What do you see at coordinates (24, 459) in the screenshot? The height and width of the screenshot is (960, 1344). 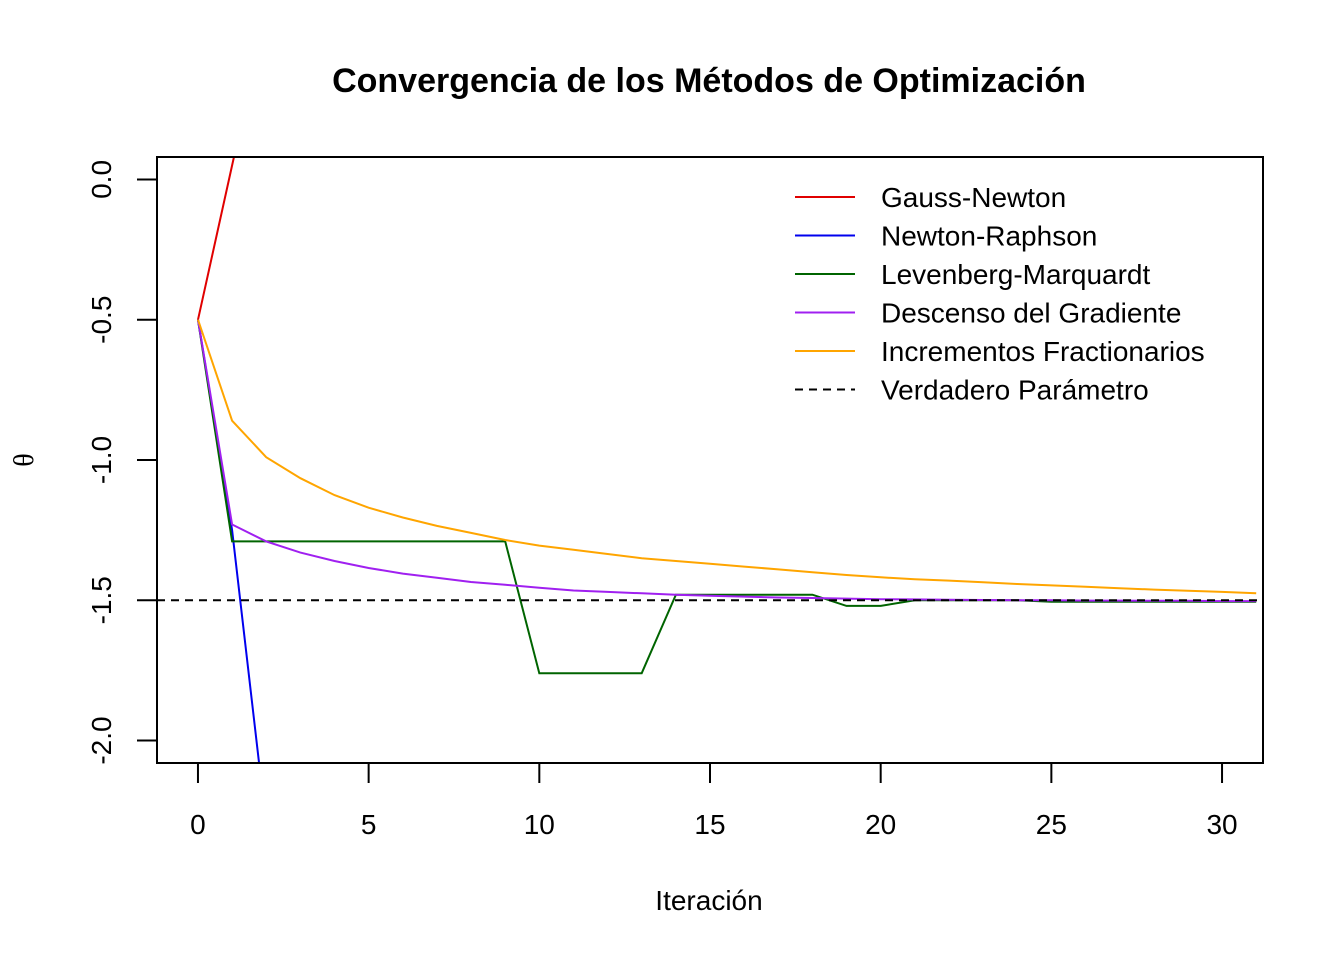 I see `y-axis-label: θ` at bounding box center [24, 459].